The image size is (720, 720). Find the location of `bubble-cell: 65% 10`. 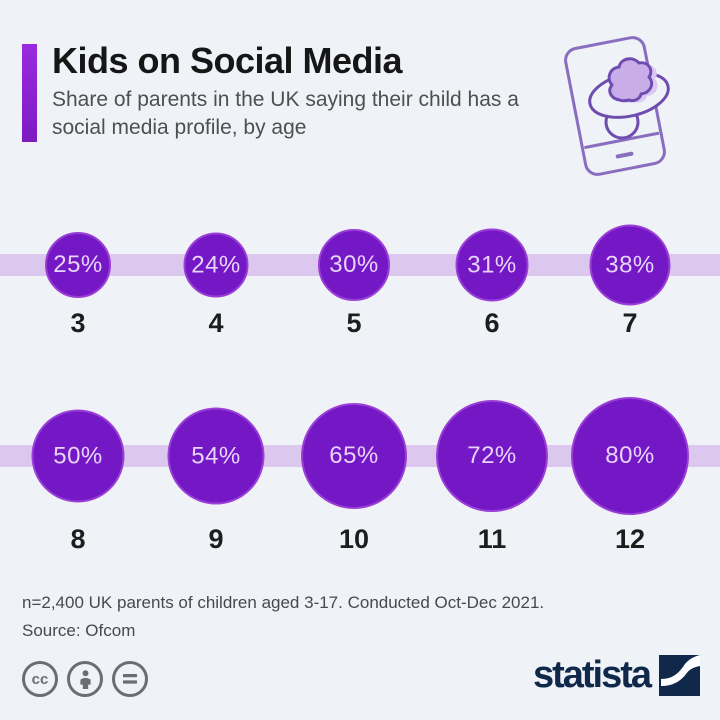

bubble-cell: 65% 10 is located at coordinates (354, 477).